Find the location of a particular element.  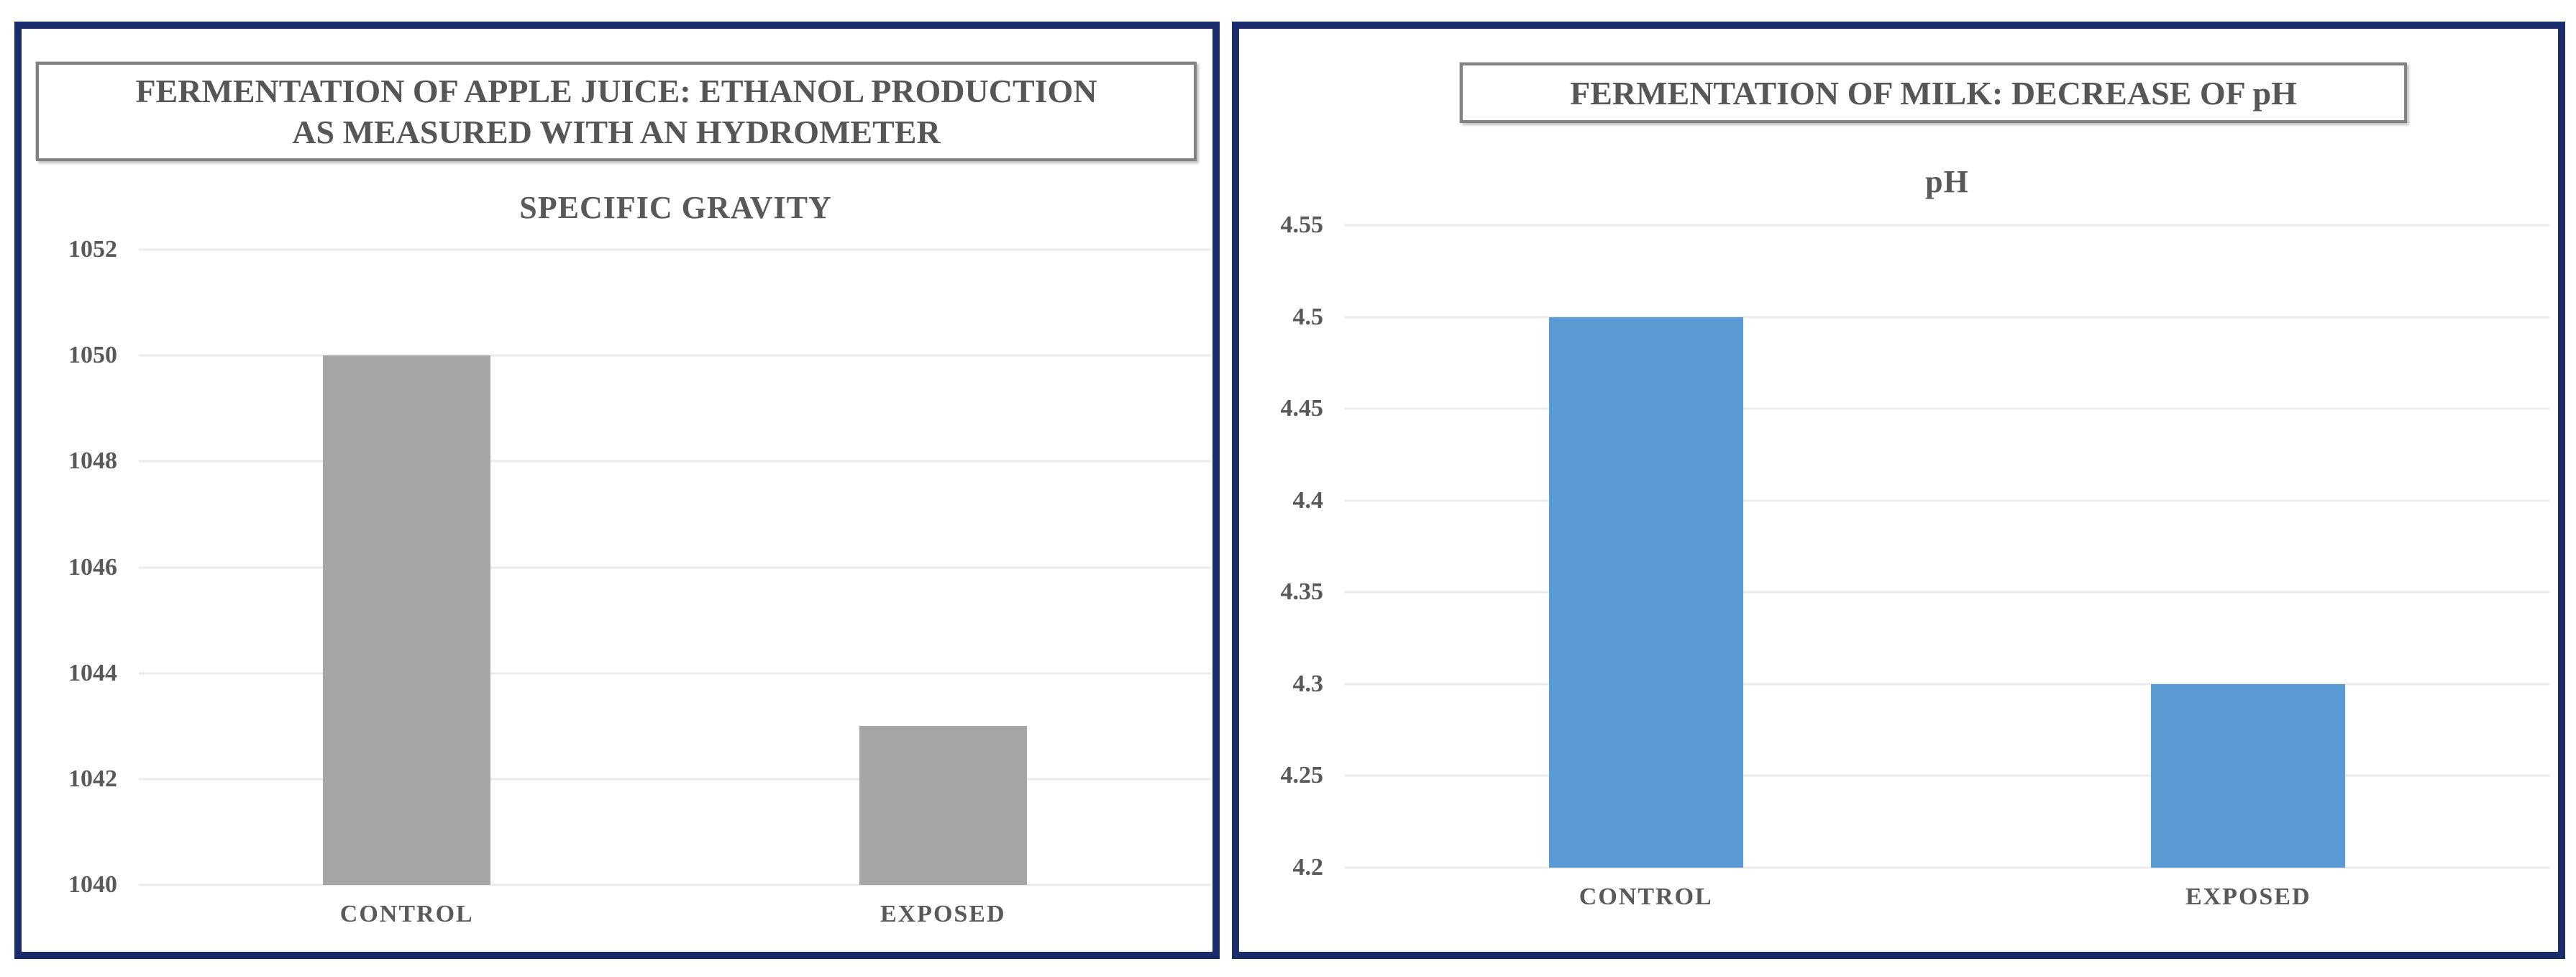

y-axis-tick-label: 4.45 is located at coordinates (1302, 408).